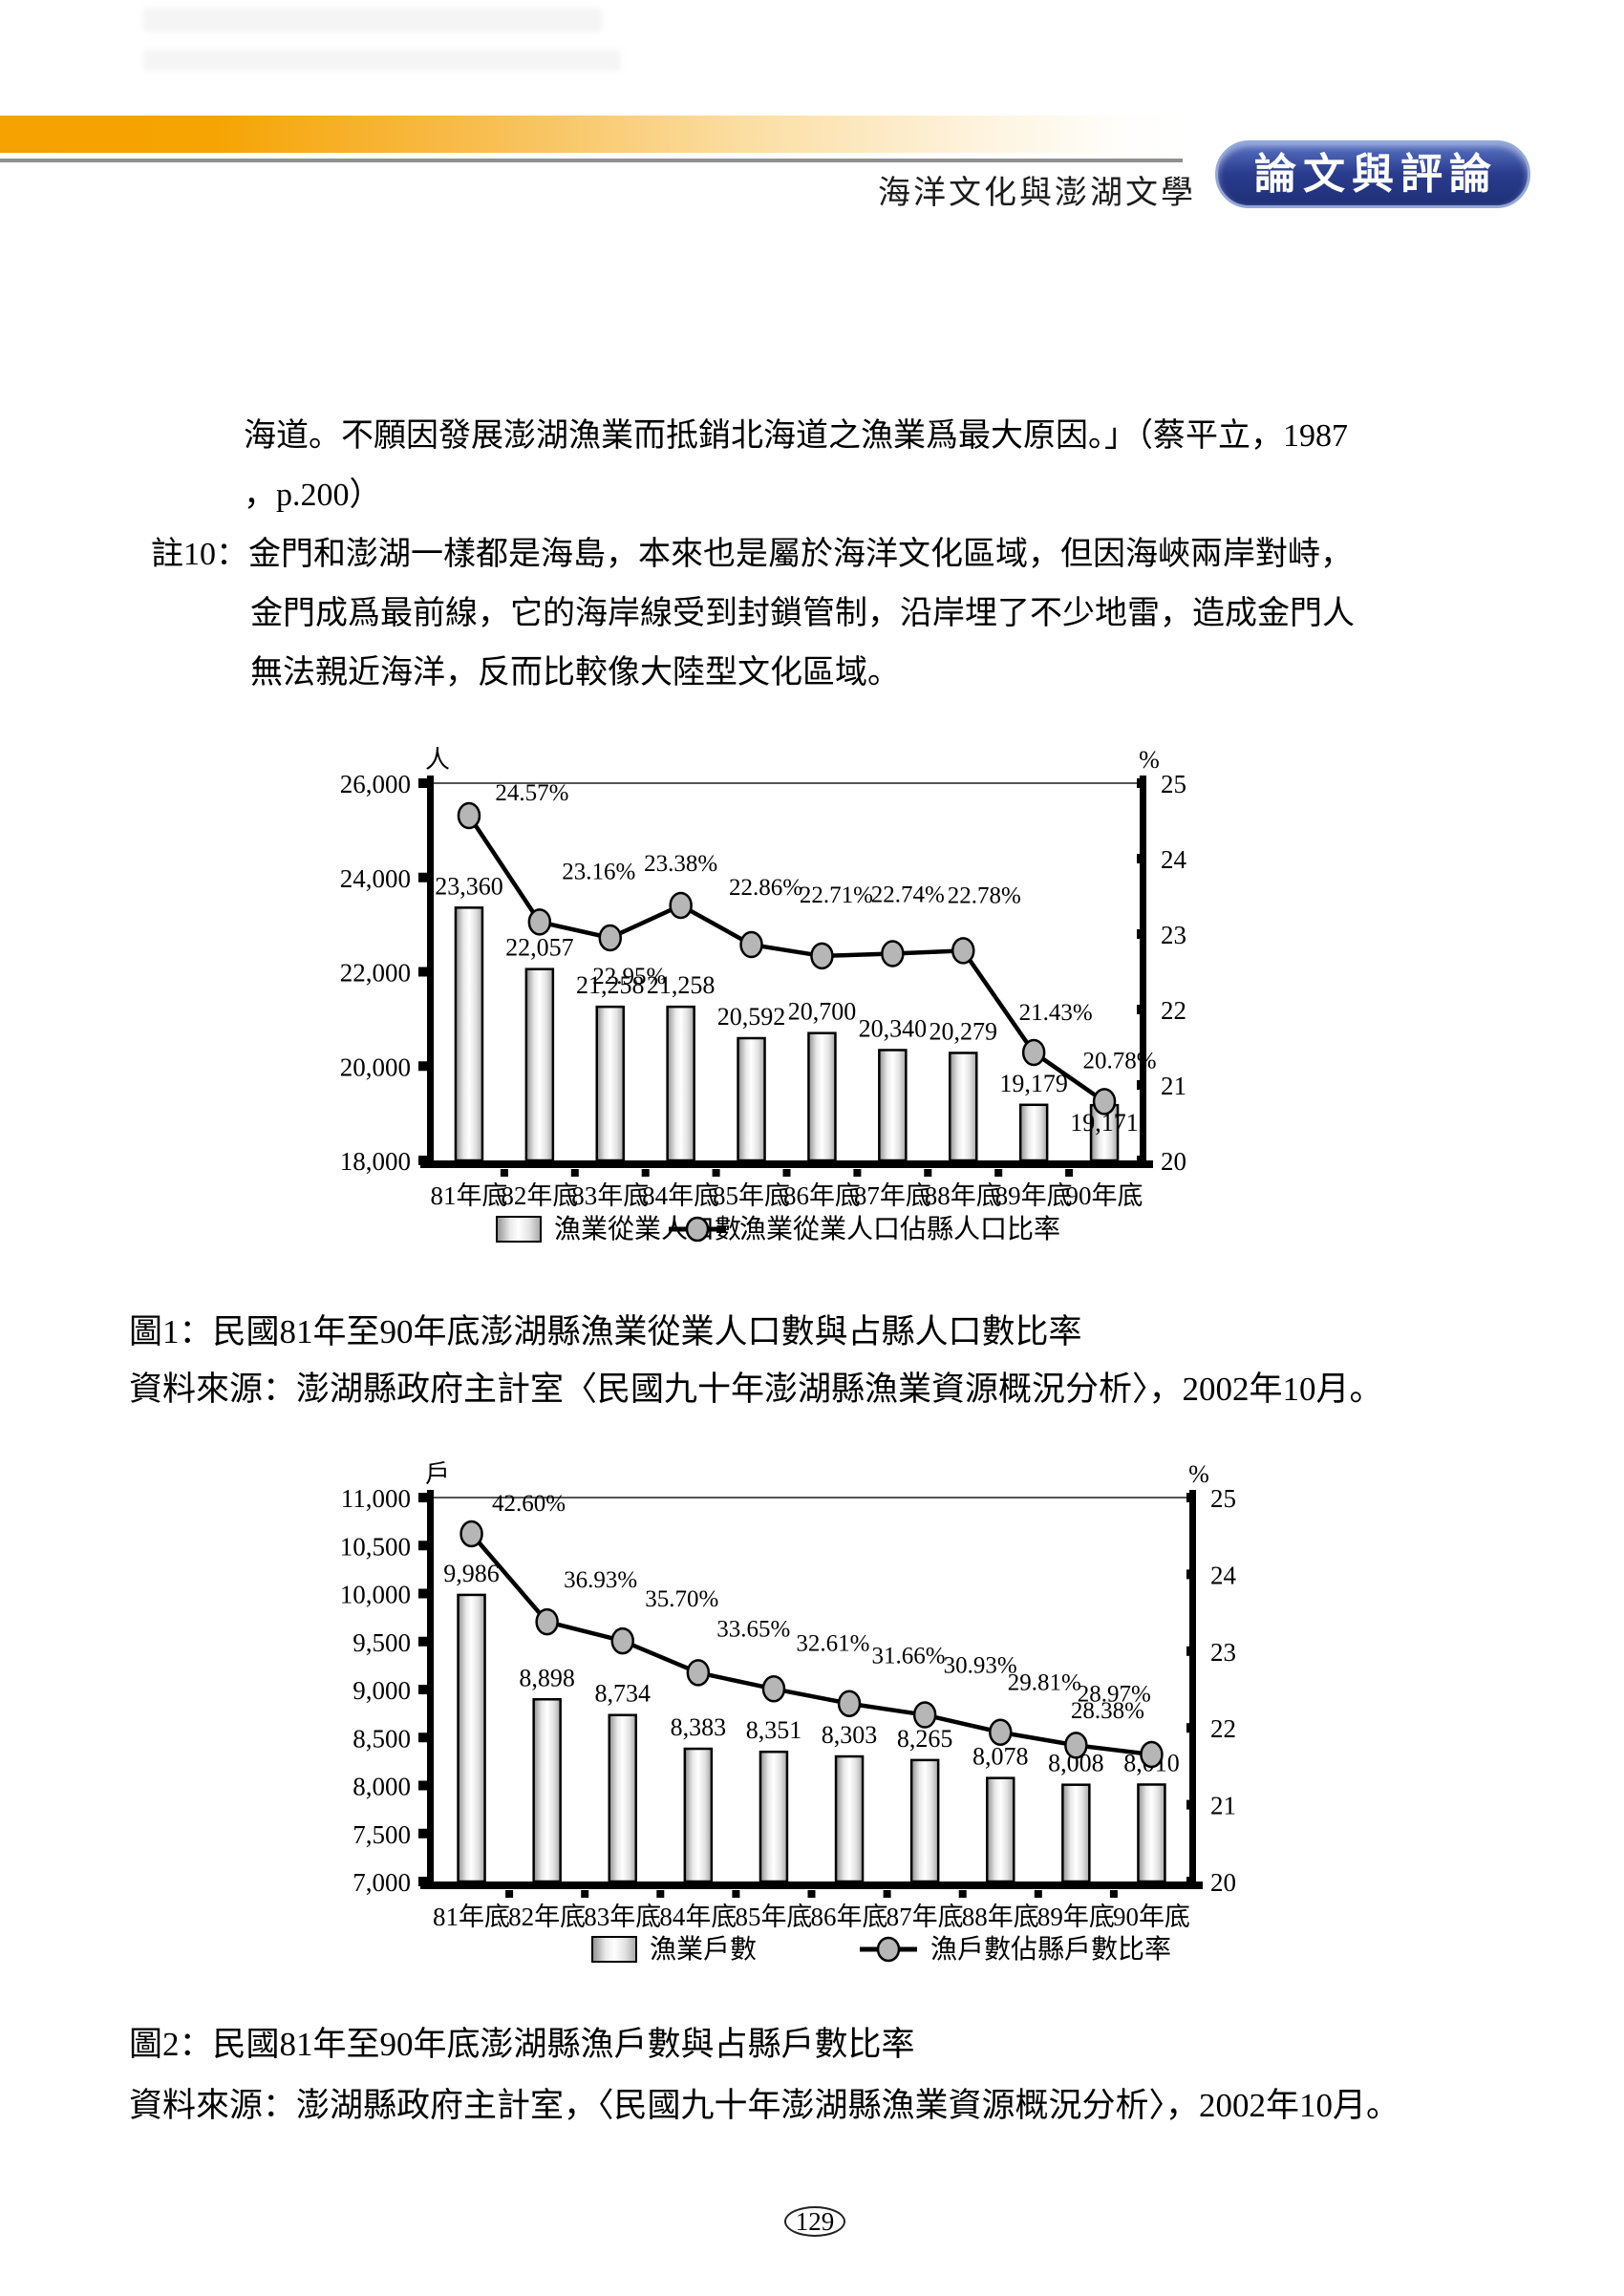 Image resolution: width=1624 pixels, height=2296 pixels. What do you see at coordinates (376, 878) in the screenshot?
I see `chart-label: 24,000` at bounding box center [376, 878].